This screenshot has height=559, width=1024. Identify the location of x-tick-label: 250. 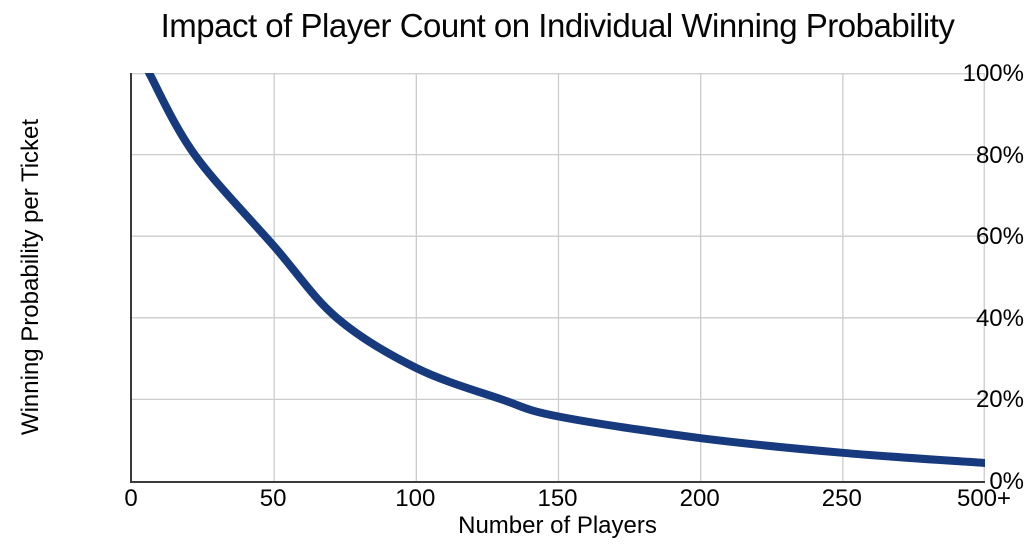
(841, 498).